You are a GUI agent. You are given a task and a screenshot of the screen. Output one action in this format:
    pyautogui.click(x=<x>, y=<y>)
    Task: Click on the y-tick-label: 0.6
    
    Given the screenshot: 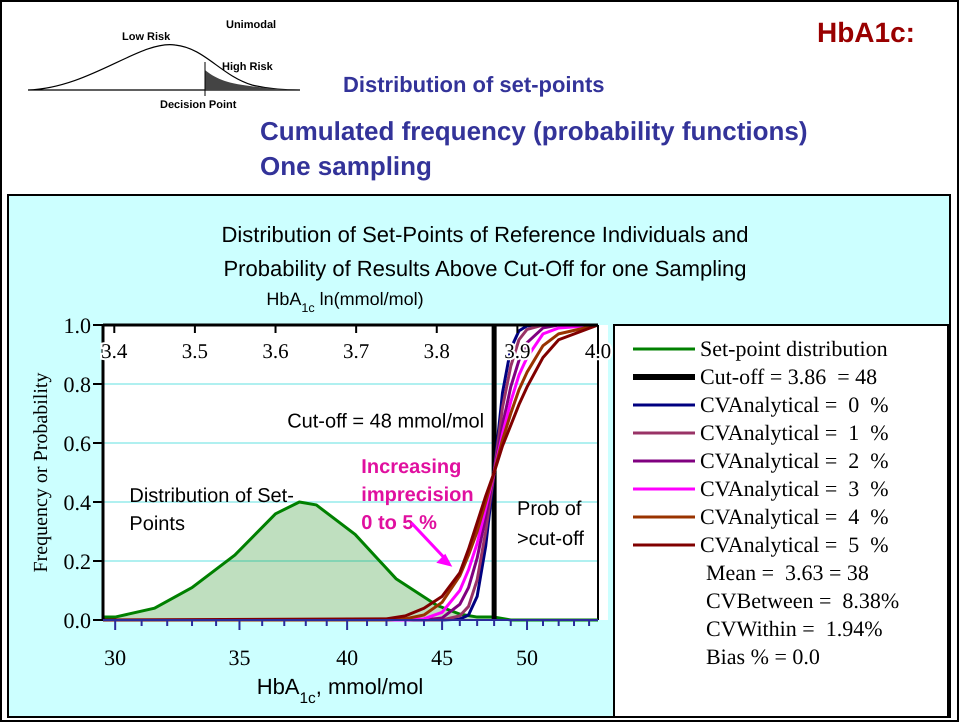 What is the action you would take?
    pyautogui.click(x=77, y=443)
    